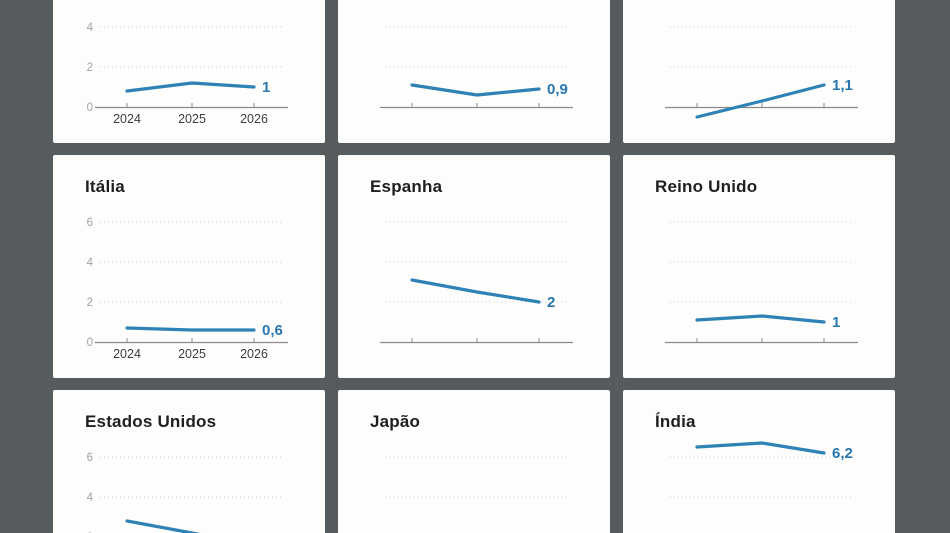 The width and height of the screenshot is (950, 533). What do you see at coordinates (551, 302) in the screenshot?
I see `end-value-label: 2` at bounding box center [551, 302].